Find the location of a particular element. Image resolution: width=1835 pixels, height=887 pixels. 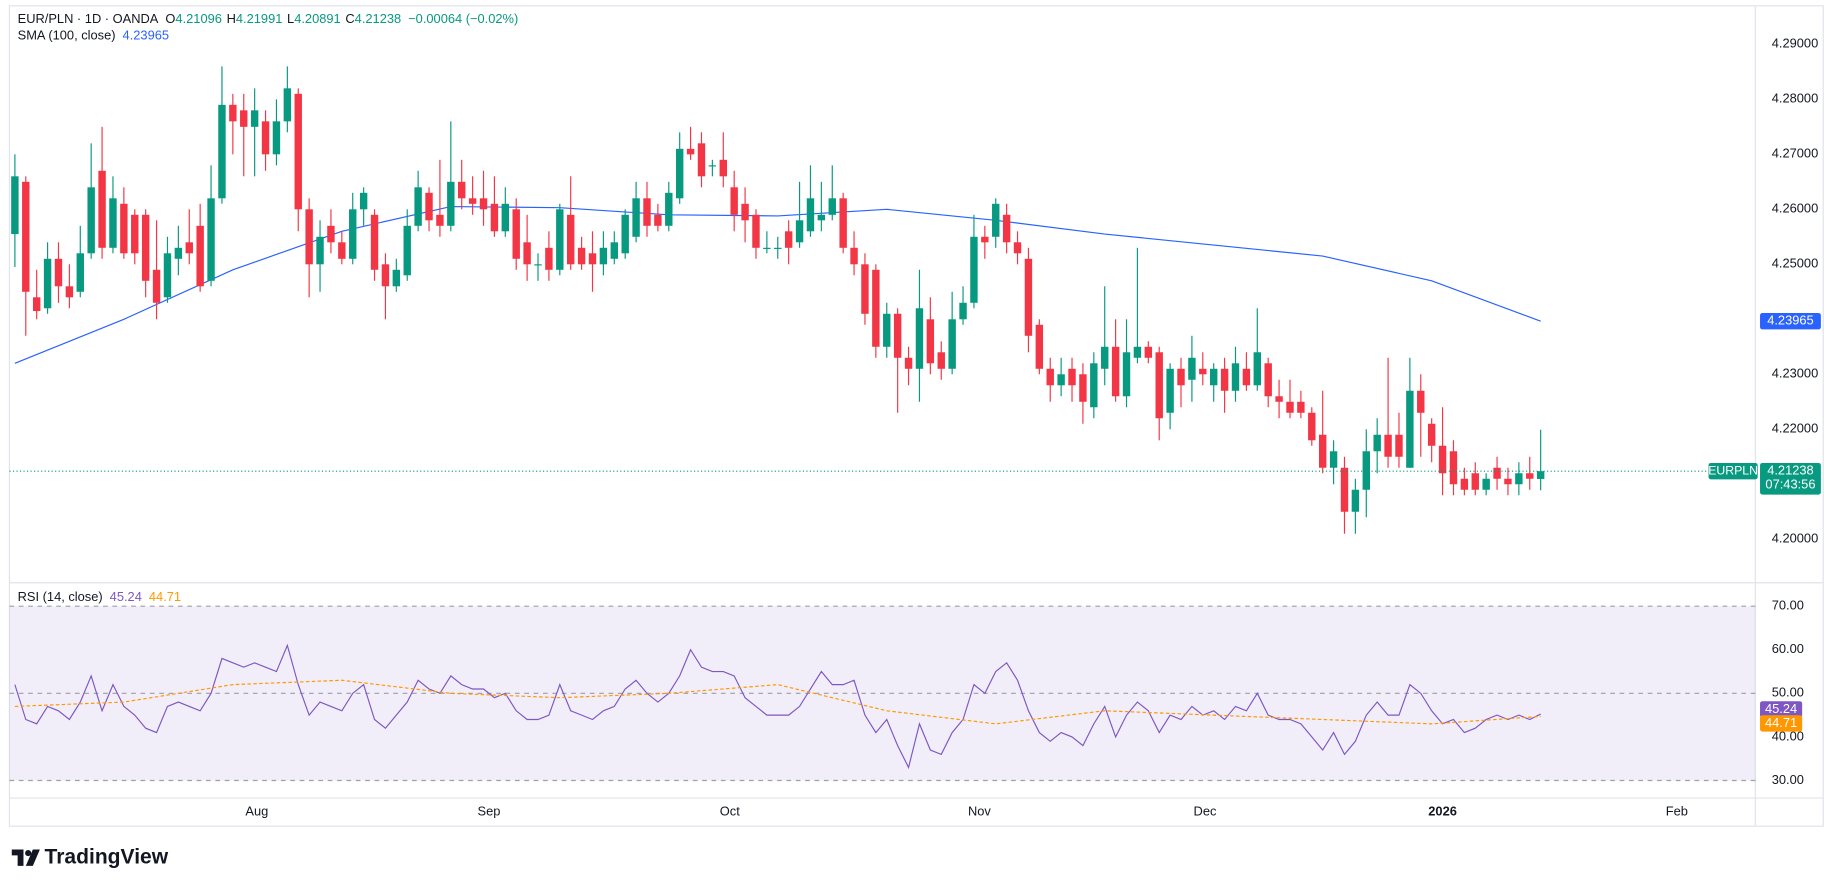

x-tick-label: Feb is located at coordinates (1677, 811).